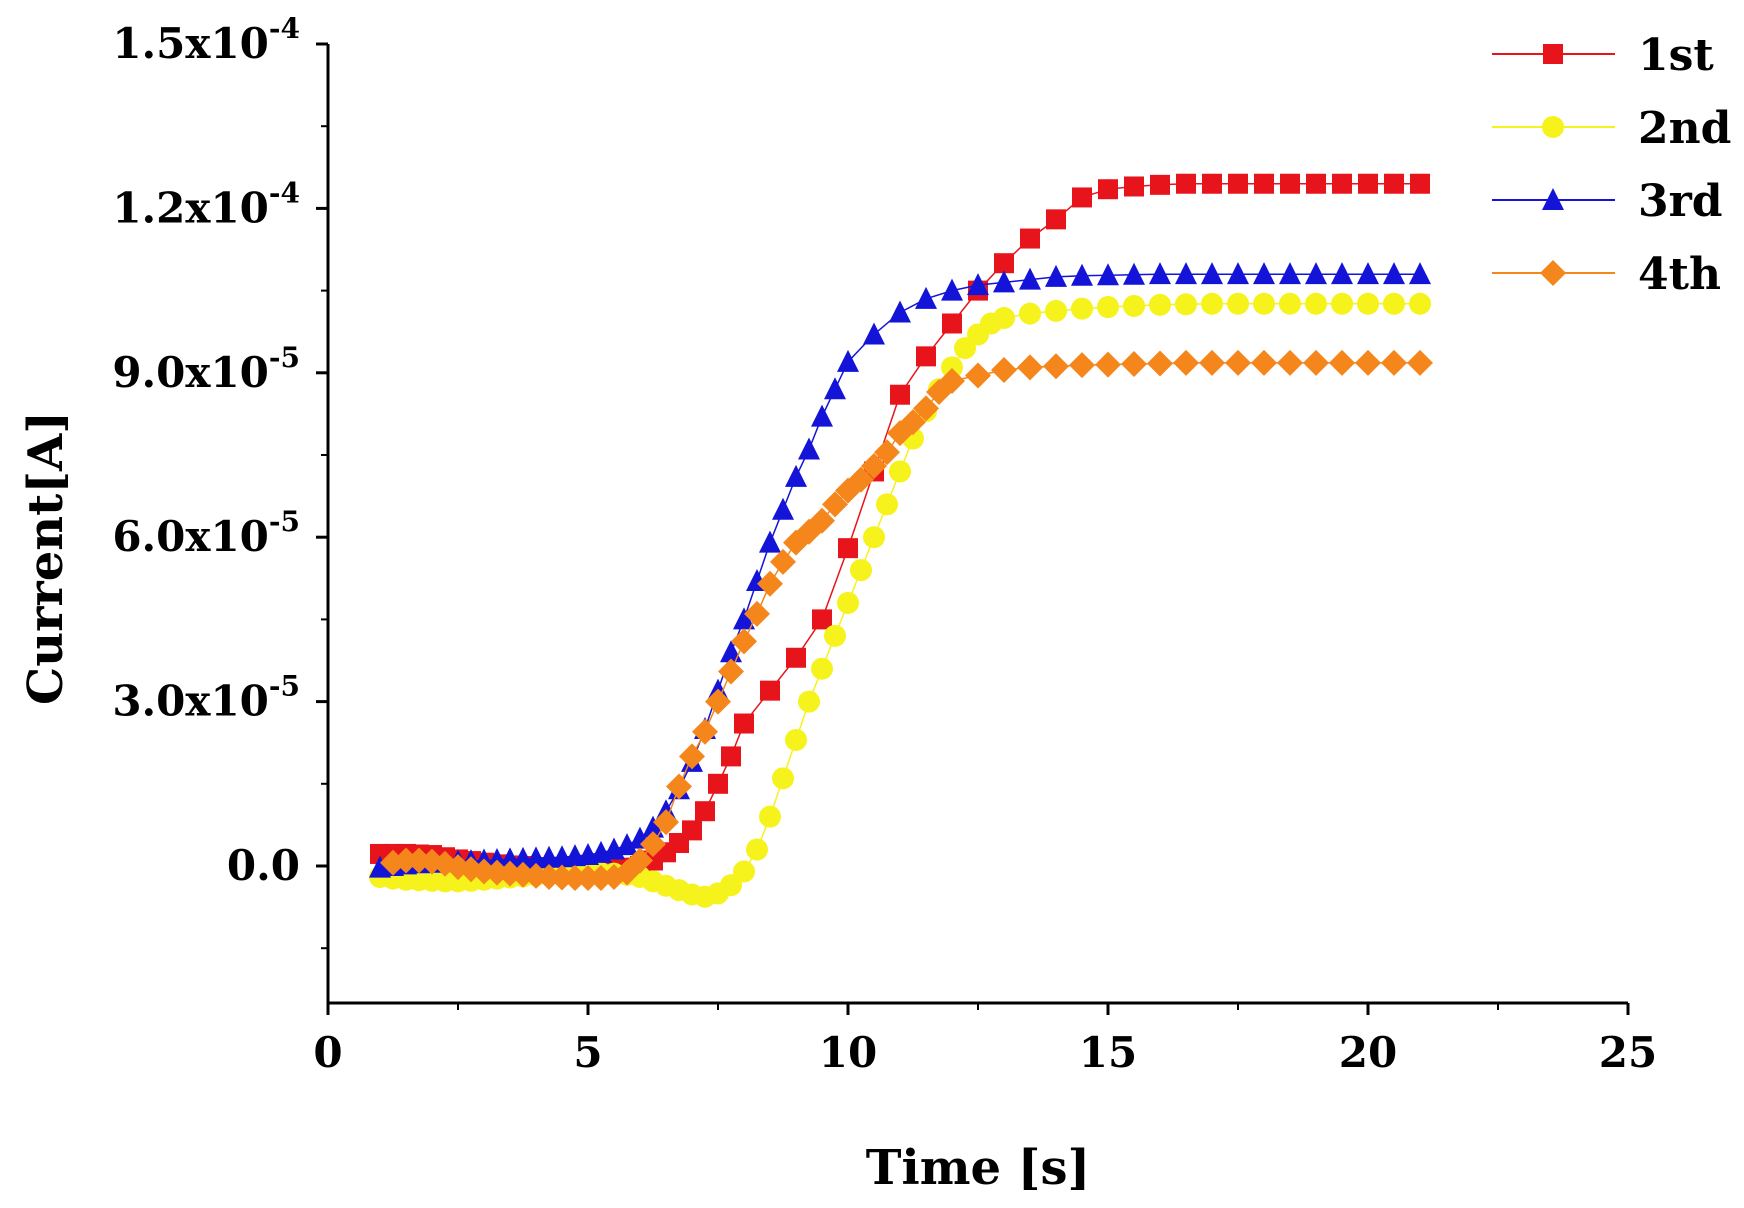 This screenshot has height=1208, width=1744. I want to click on legend-label: 3rd, so click(1680, 201).